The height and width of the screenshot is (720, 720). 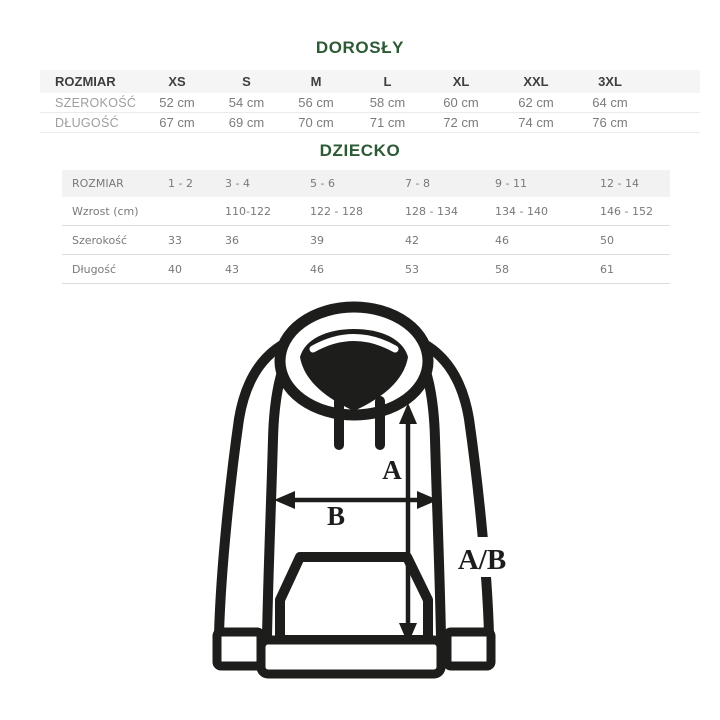 I want to click on table-cell: 54 cm, so click(x=246, y=102).